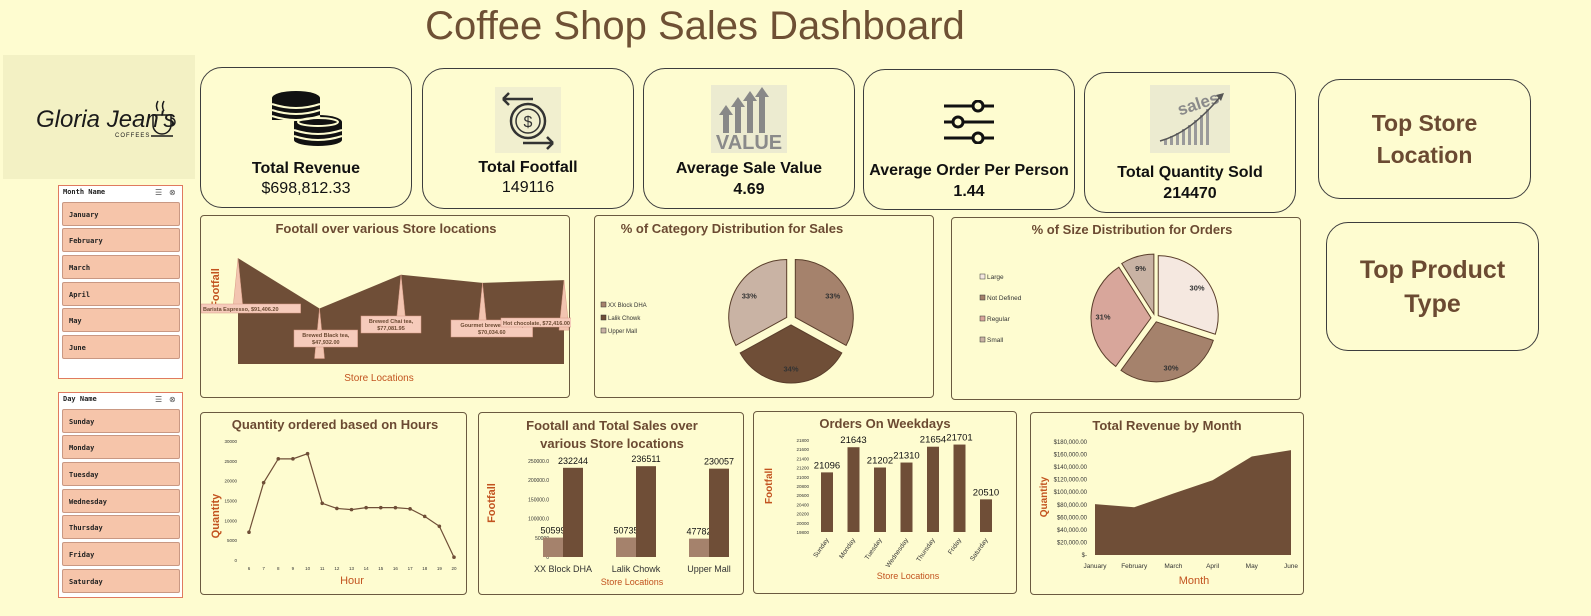 This screenshot has width=1591, height=616. Describe the element at coordinates (293, 568) in the screenshot. I see `x-tick-label: 9` at that location.